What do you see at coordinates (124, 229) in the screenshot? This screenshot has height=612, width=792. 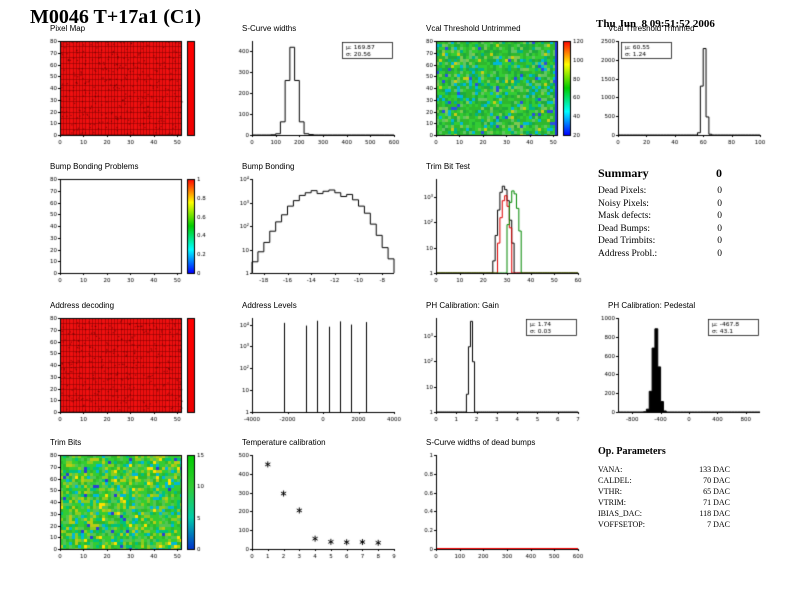 I see `bump-bonding-problems-chart` at bounding box center [124, 229].